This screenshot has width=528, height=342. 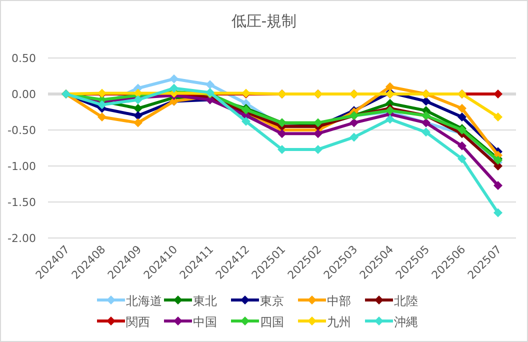 What do you see at coordinates (272, 322) in the screenshot?
I see `legend-label: 四国` at bounding box center [272, 322].